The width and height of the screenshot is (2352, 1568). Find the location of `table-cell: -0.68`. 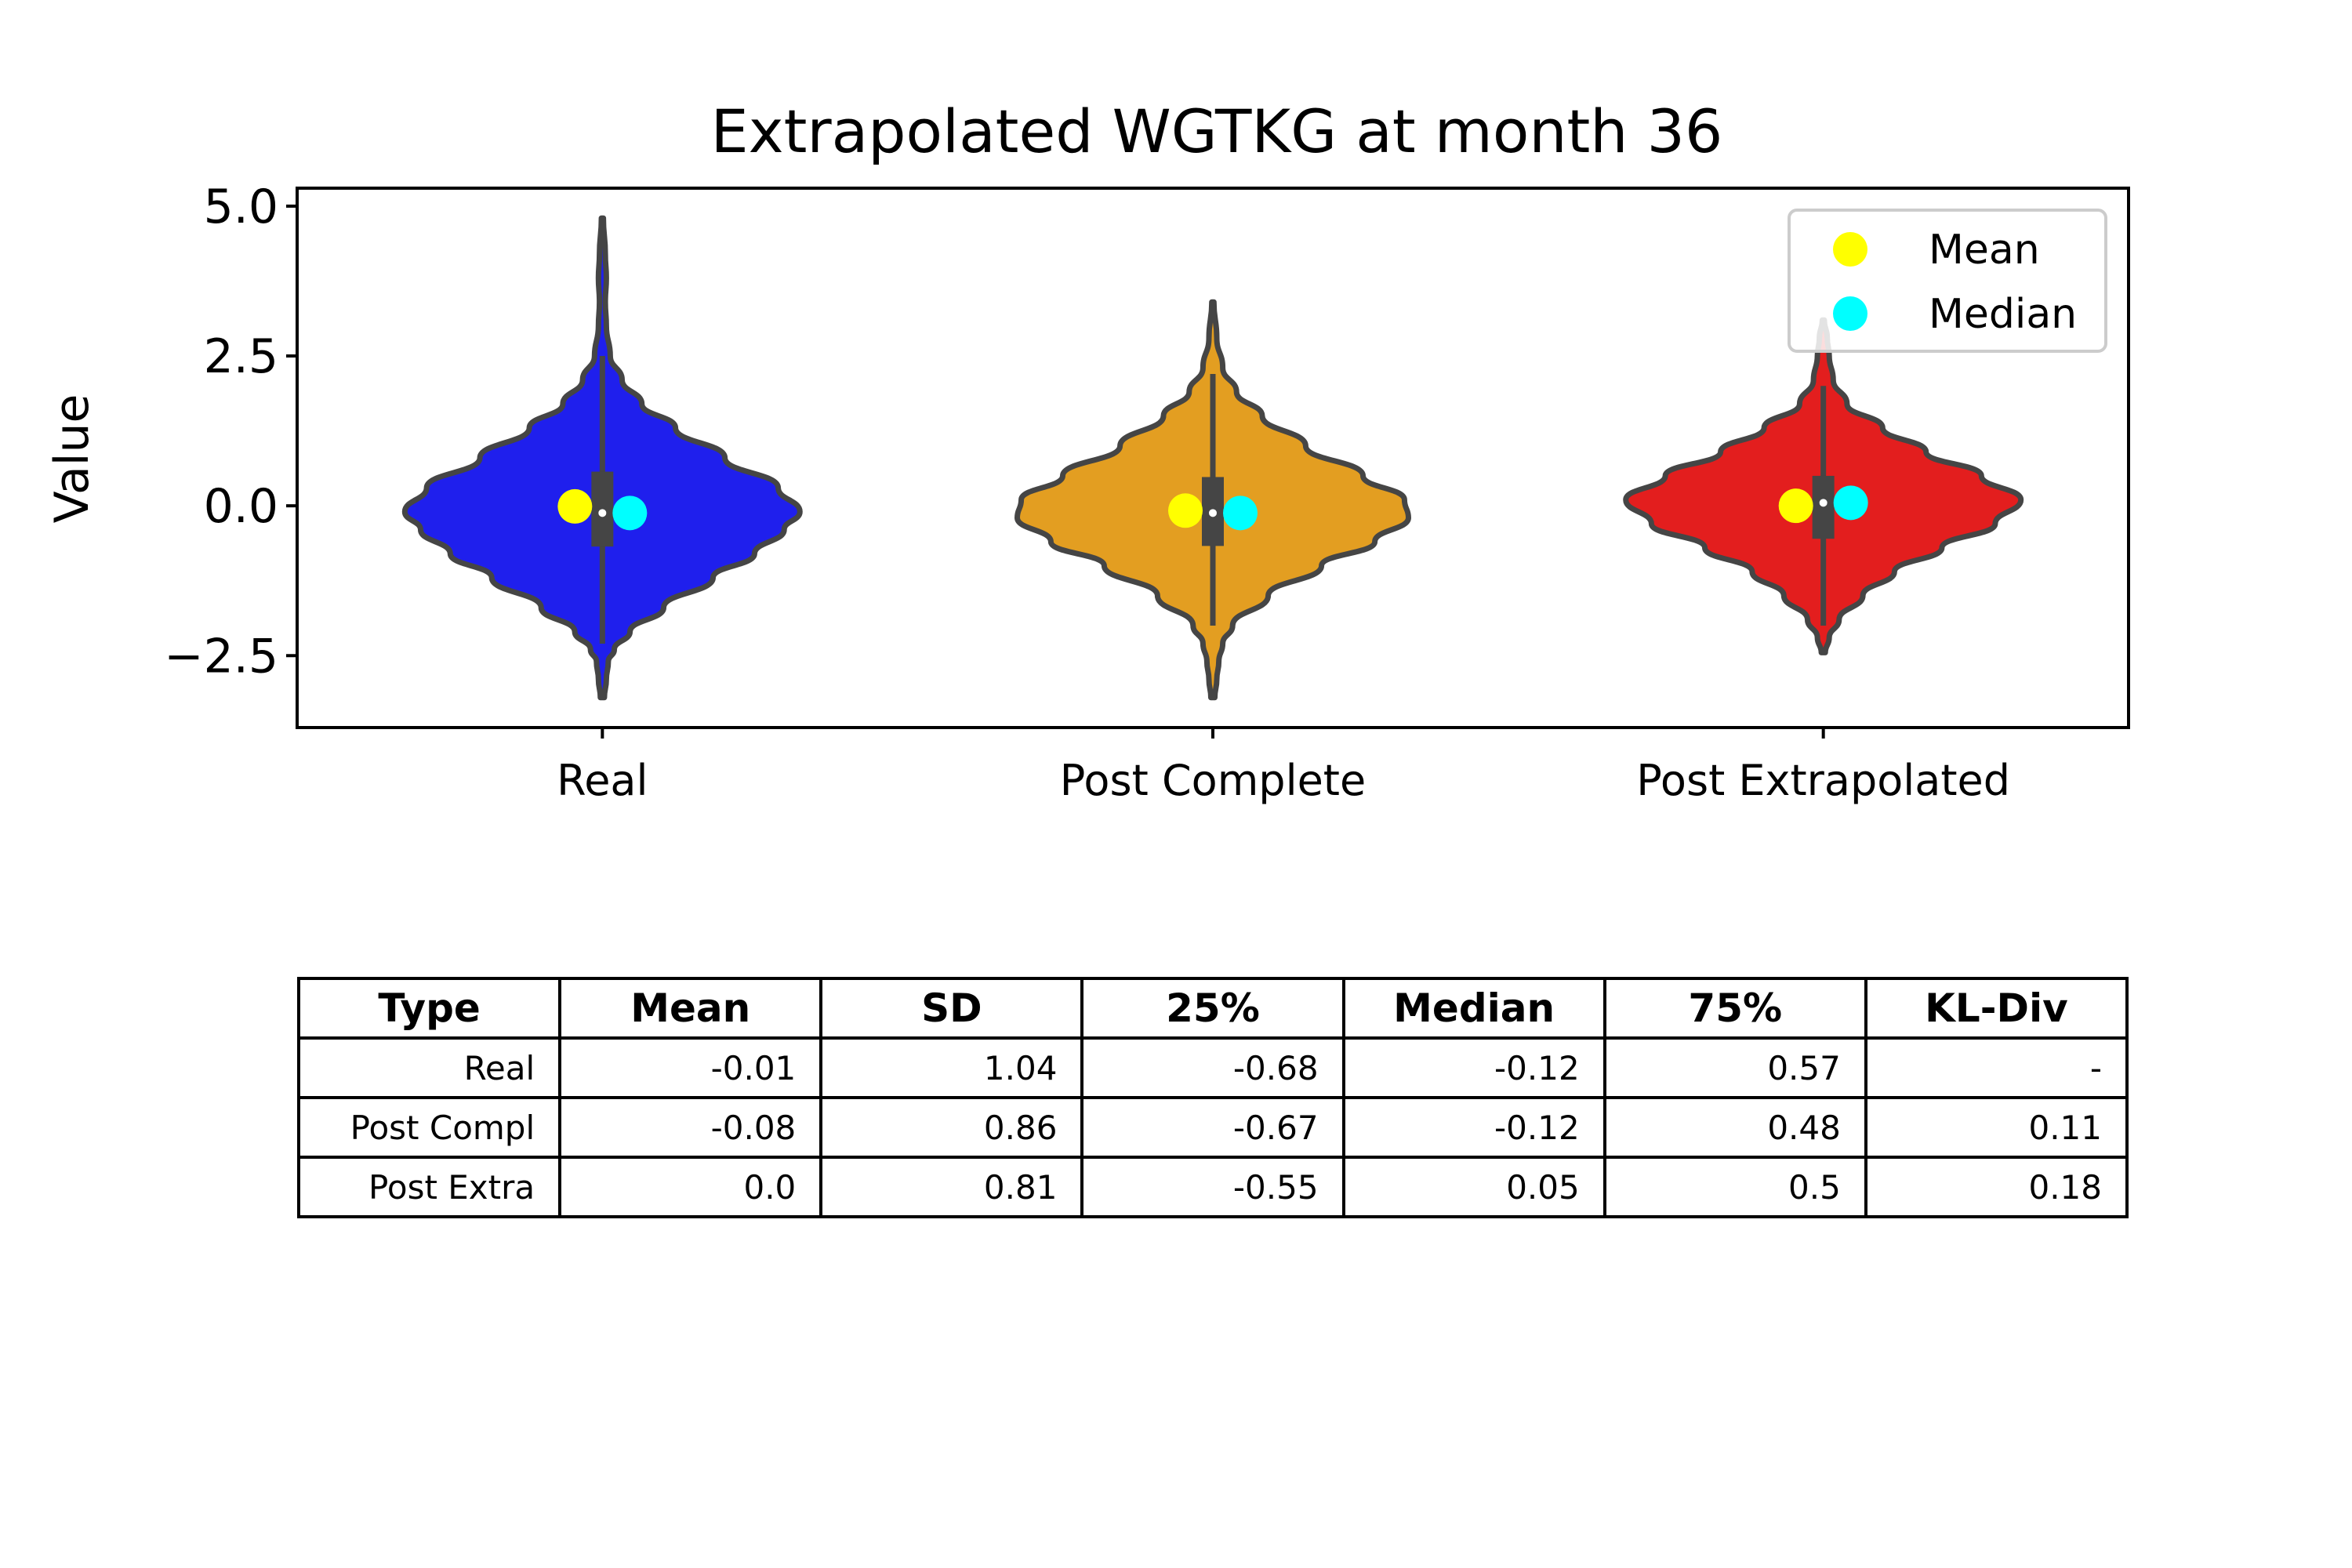

table-cell: -0.68 is located at coordinates (1212, 1067).